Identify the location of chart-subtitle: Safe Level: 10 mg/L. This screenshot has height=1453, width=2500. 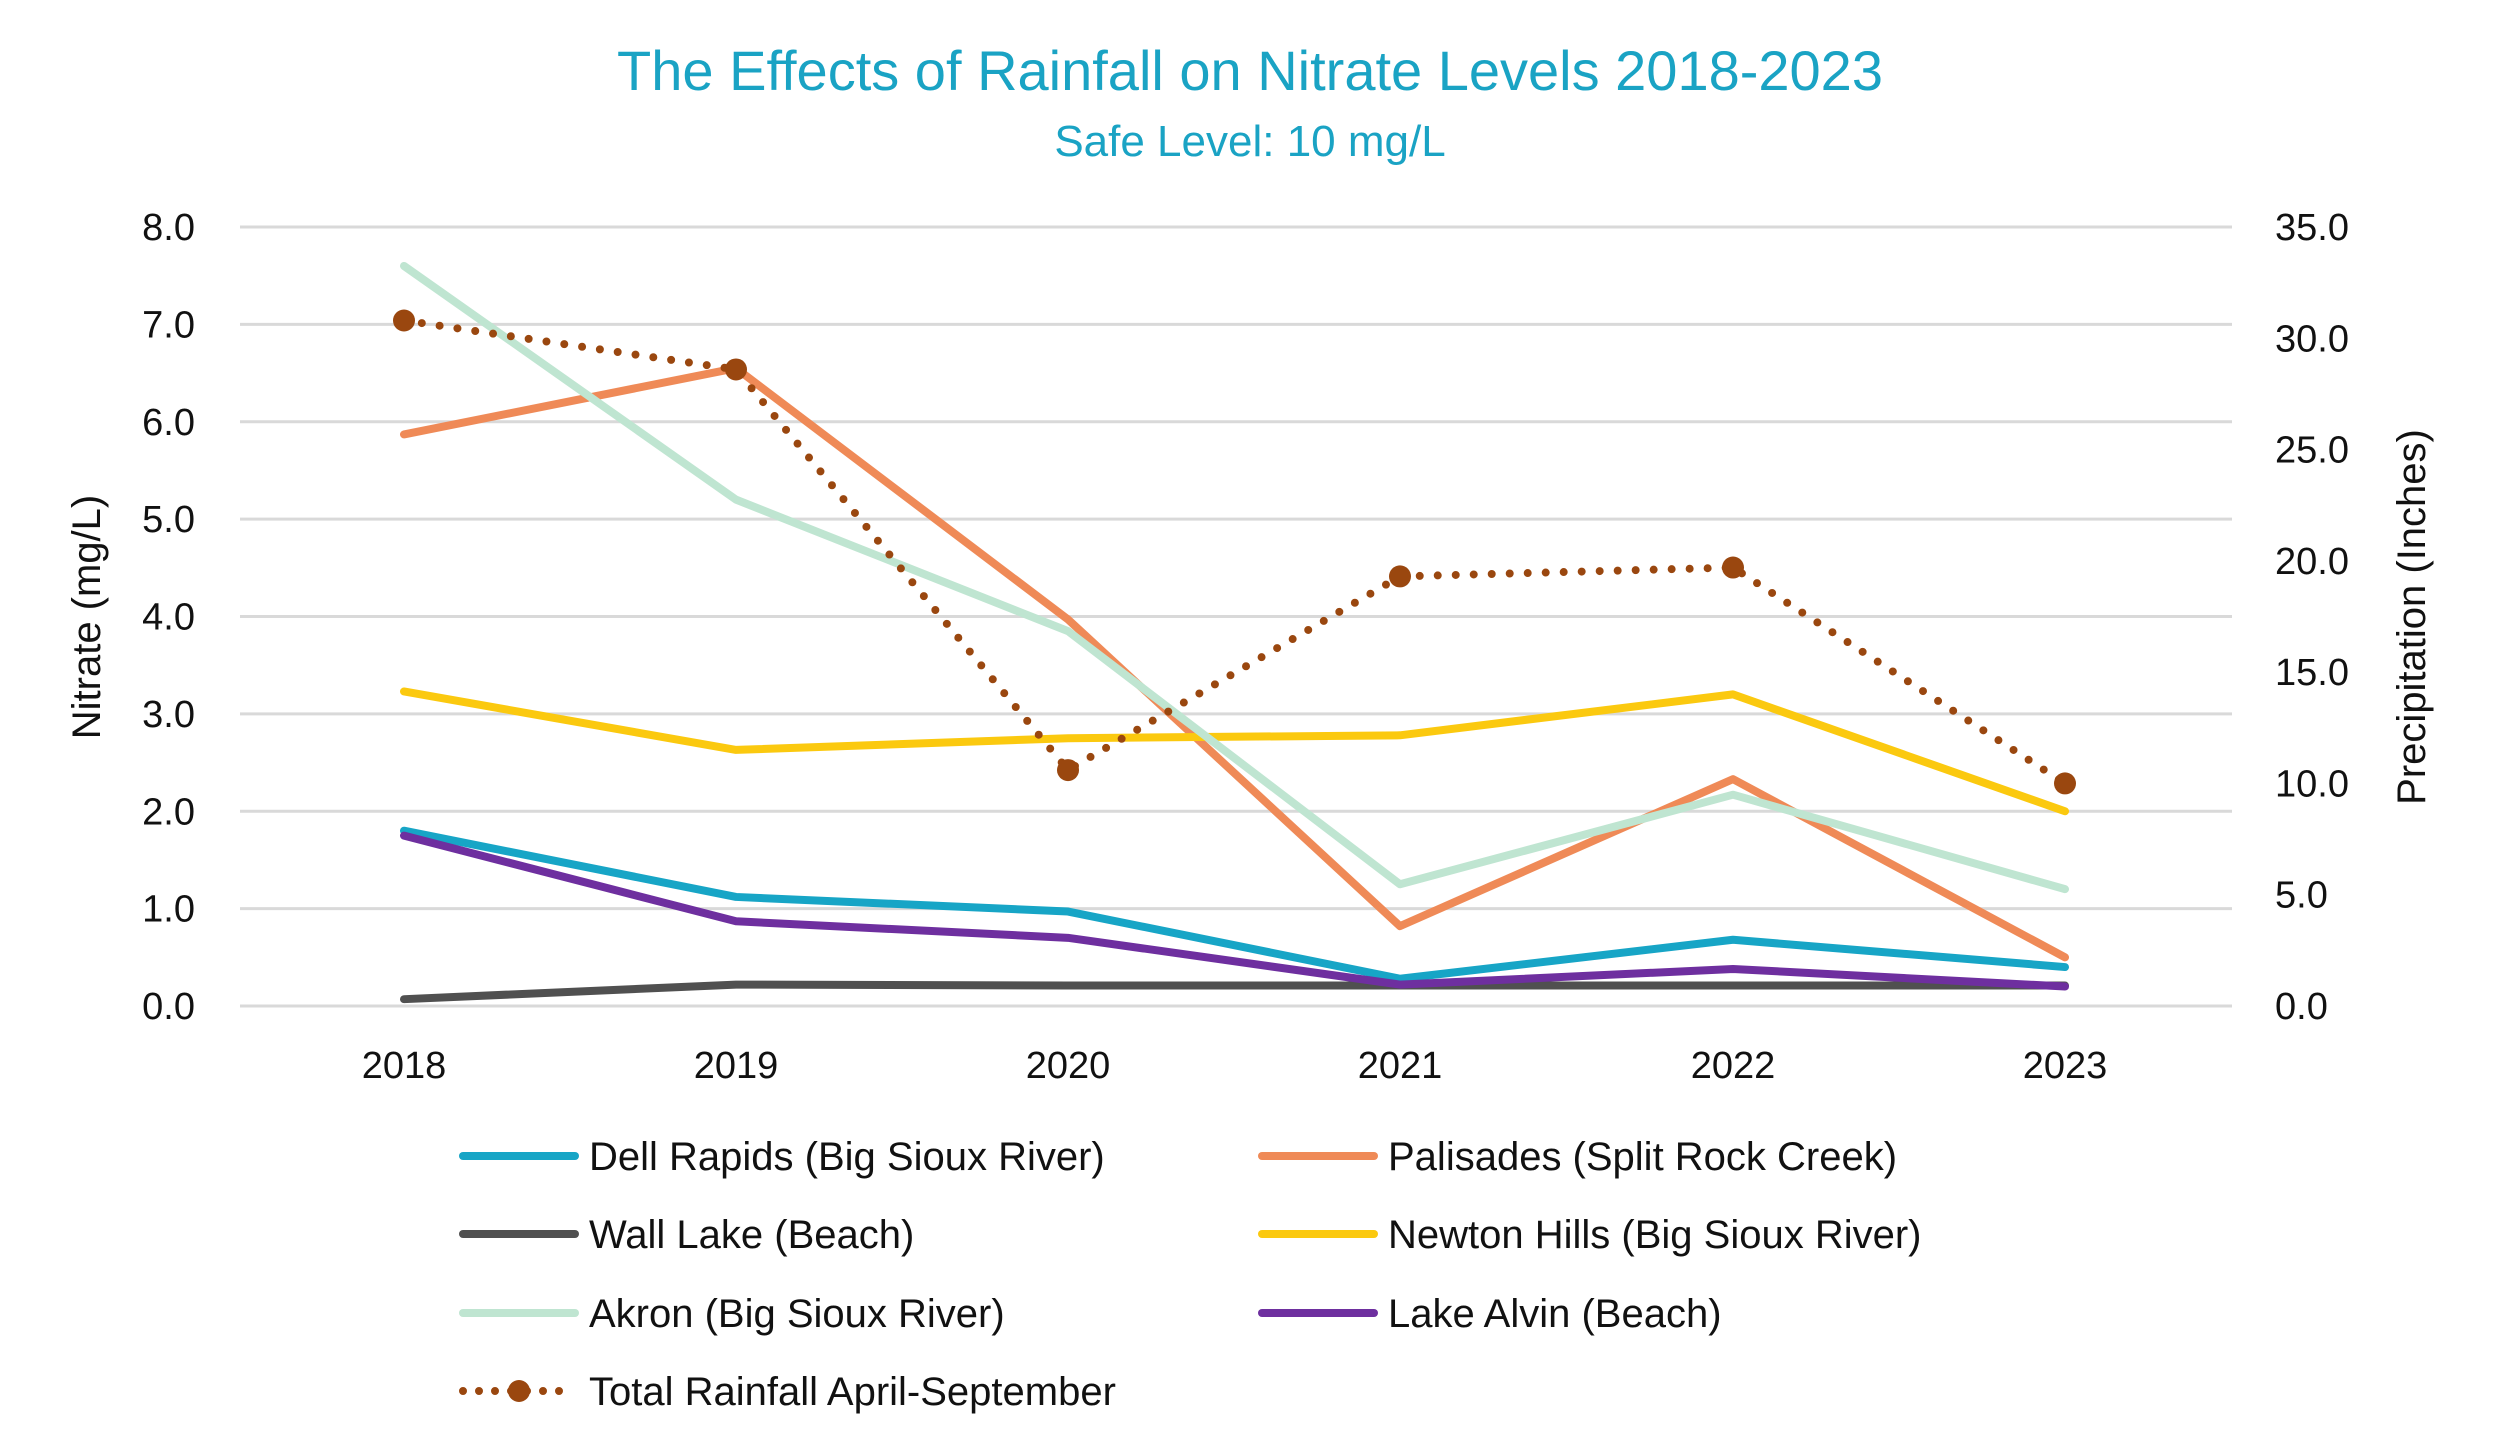
(1249, 141).